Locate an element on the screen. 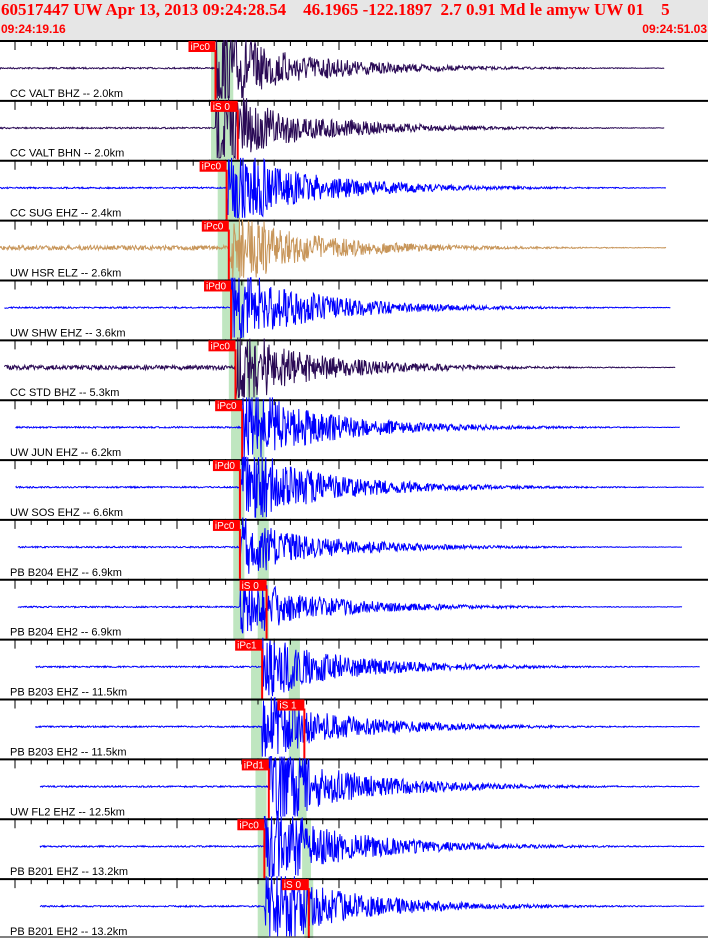 Image resolution: width=708 pixels, height=938 pixels. pick-label: iPd1 is located at coordinates (254, 765).